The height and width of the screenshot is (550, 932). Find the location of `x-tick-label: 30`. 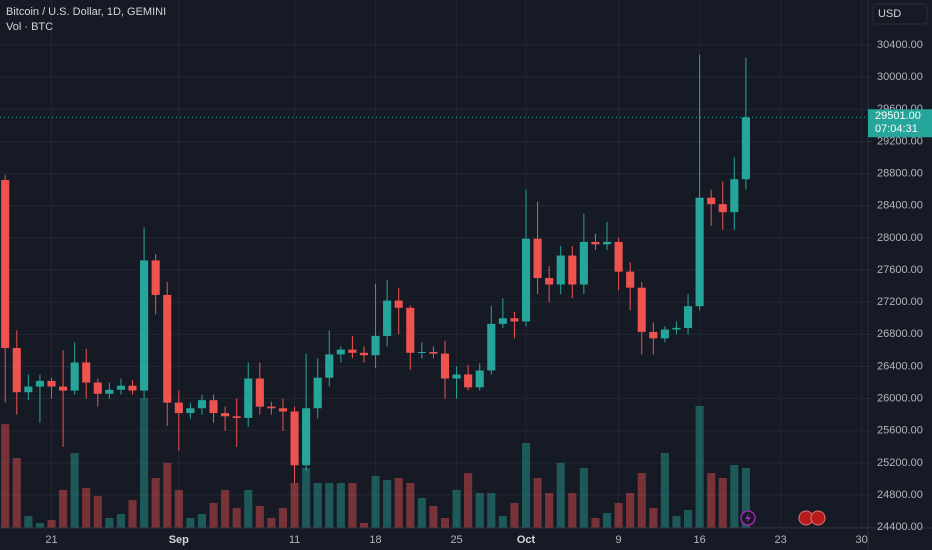

x-tick-label: 30 is located at coordinates (862, 540).